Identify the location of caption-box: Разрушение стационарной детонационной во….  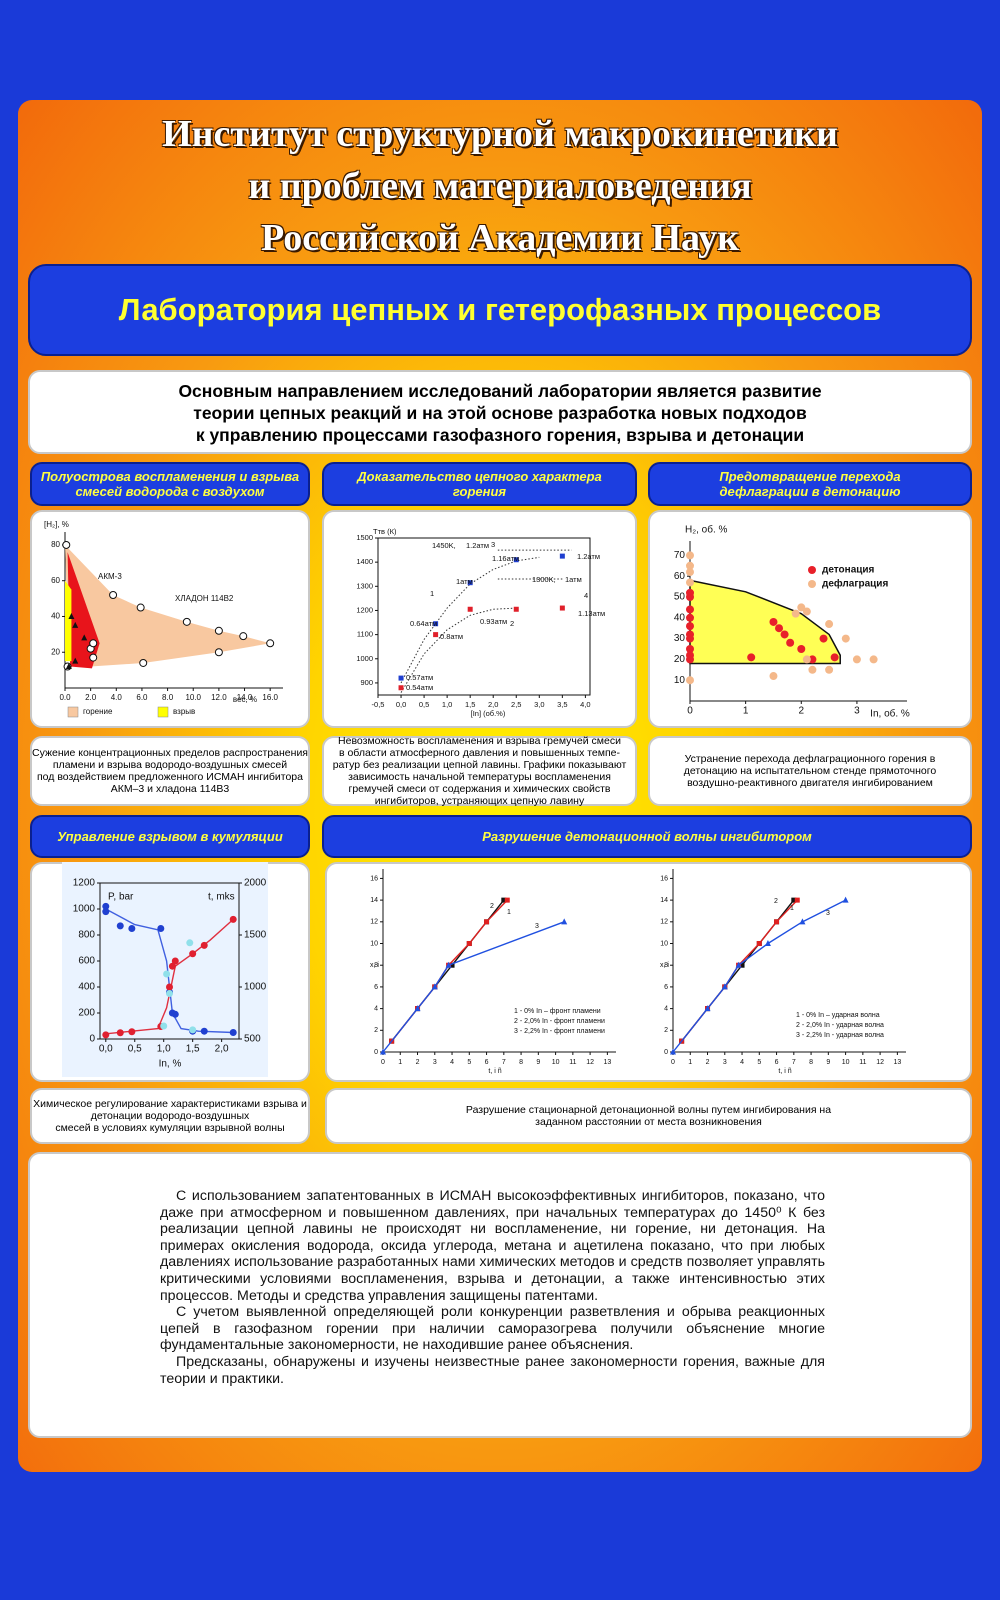
(648, 1116).